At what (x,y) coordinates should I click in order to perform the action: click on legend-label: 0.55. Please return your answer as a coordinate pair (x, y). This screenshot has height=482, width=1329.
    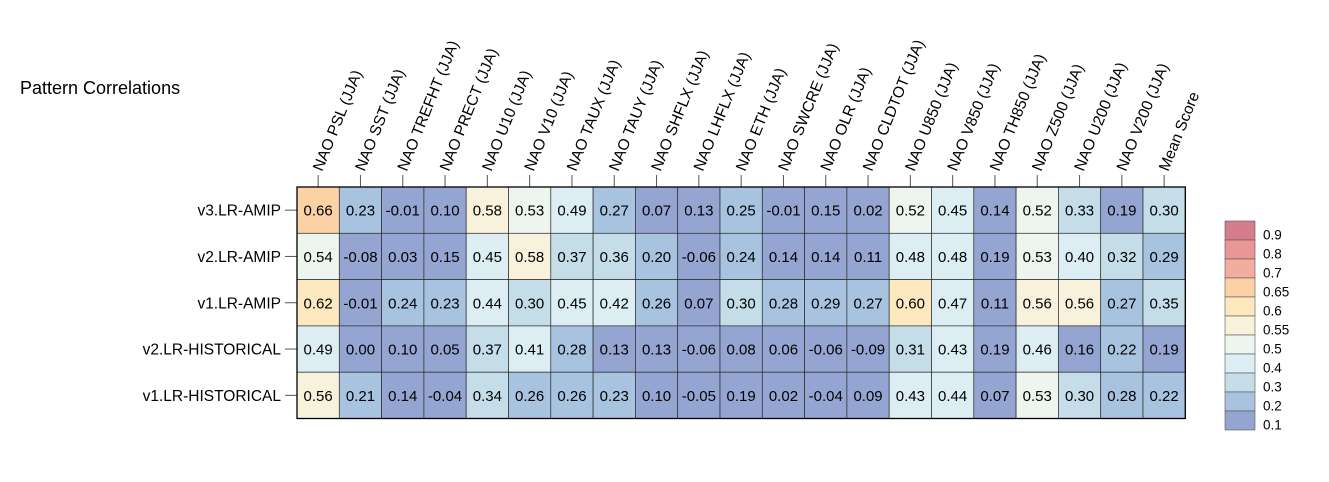
    Looking at the image, I should click on (1276, 330).